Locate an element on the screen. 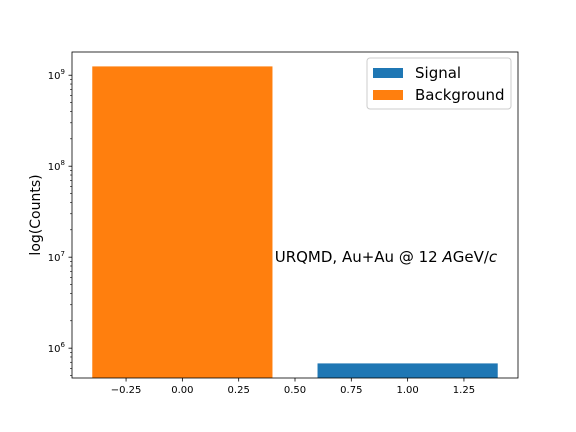 The height and width of the screenshot is (432, 576). y-tick-label: 10⁸ is located at coordinates (56, 166).